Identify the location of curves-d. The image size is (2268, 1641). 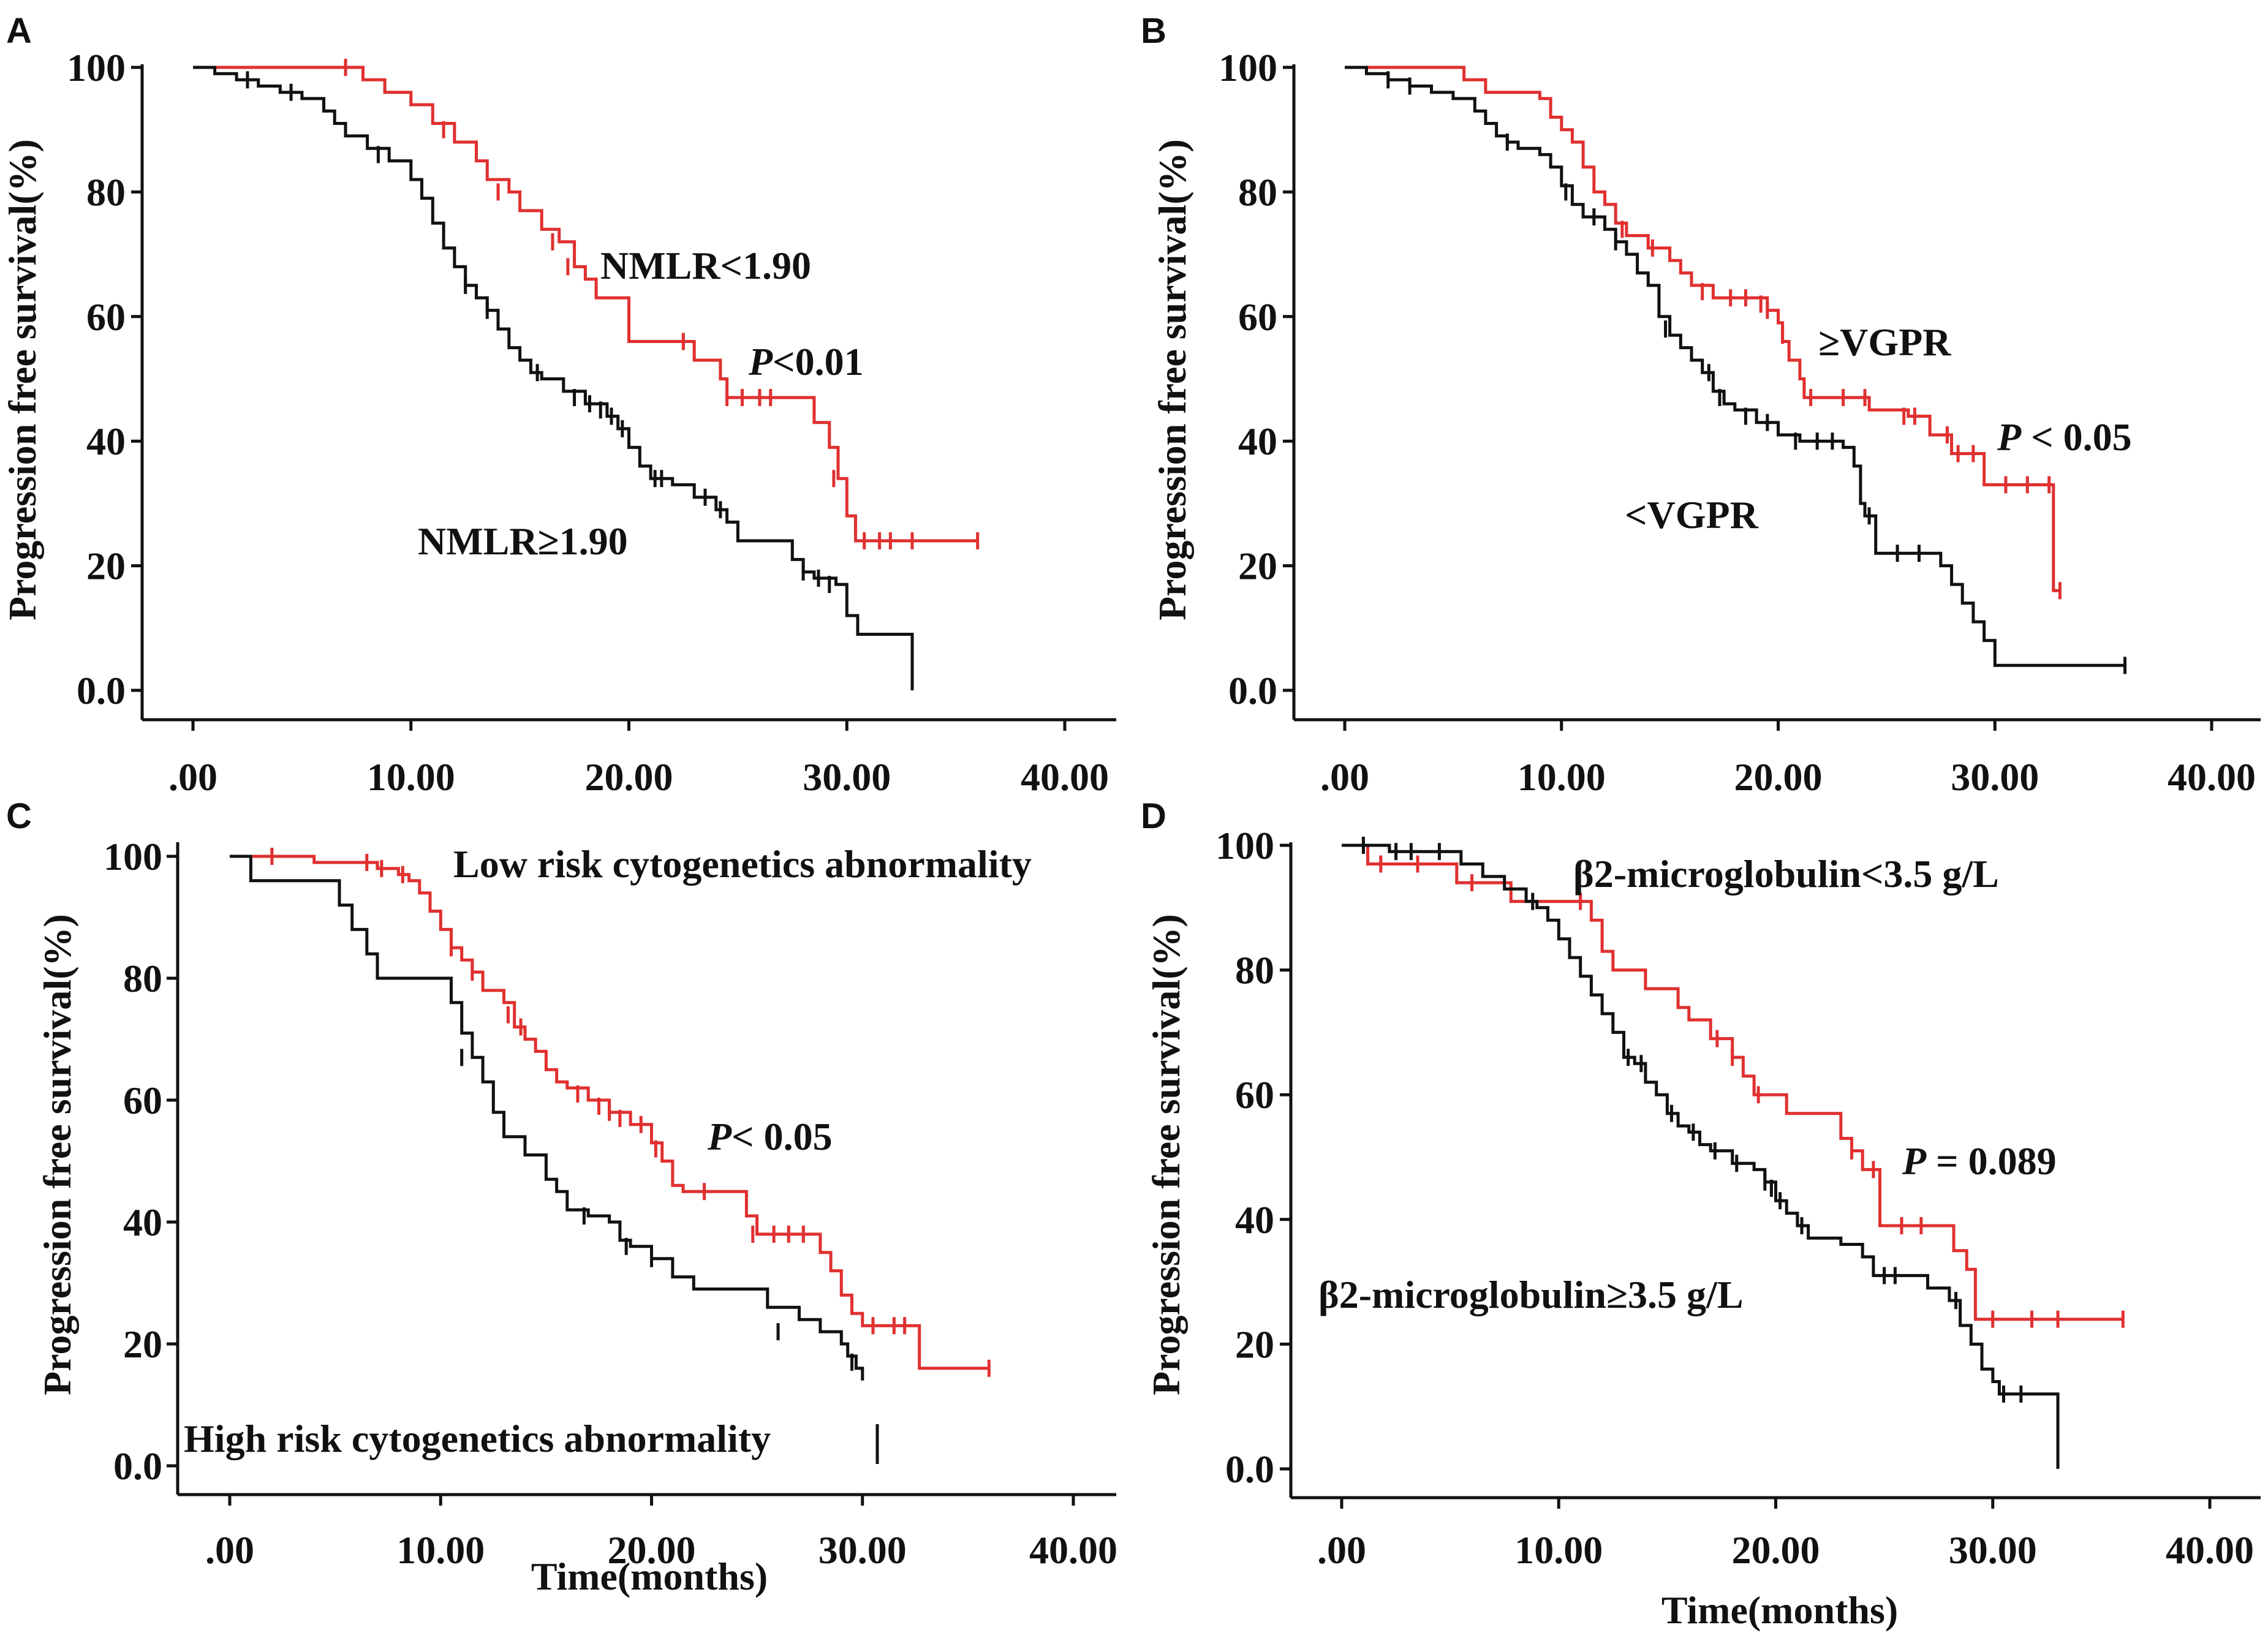
(1734, 1153).